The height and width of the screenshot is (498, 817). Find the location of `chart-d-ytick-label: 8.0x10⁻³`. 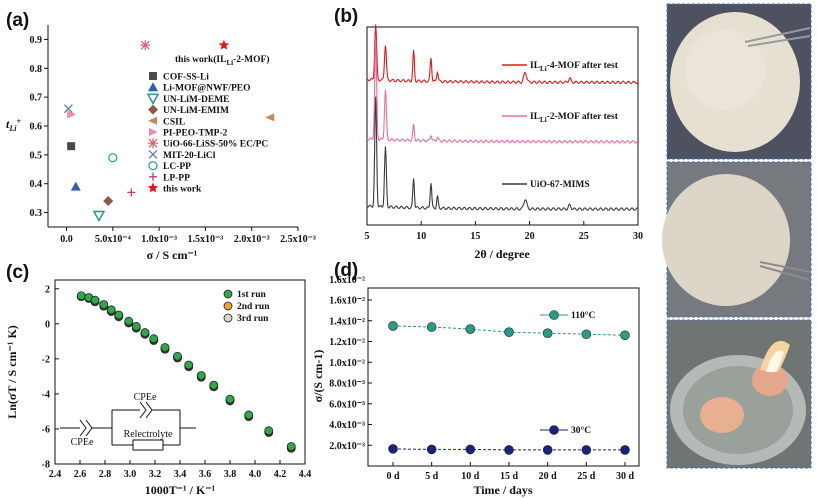

chart-d-ytick-label: 8.0x10⁻³ is located at coordinates (347, 384).